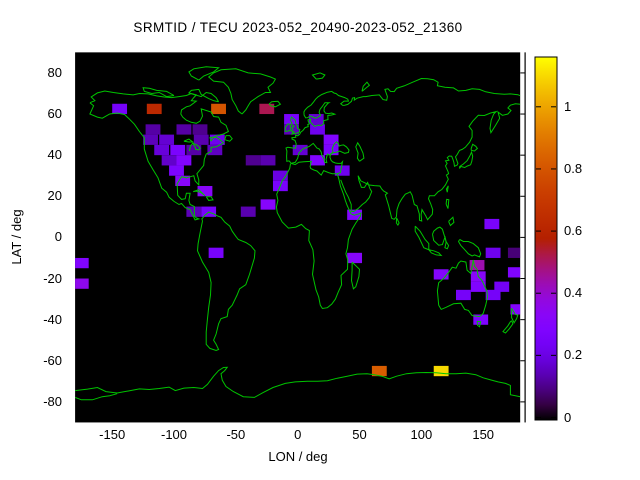  I want to click on x-tick-label: 150, so click(483, 434).